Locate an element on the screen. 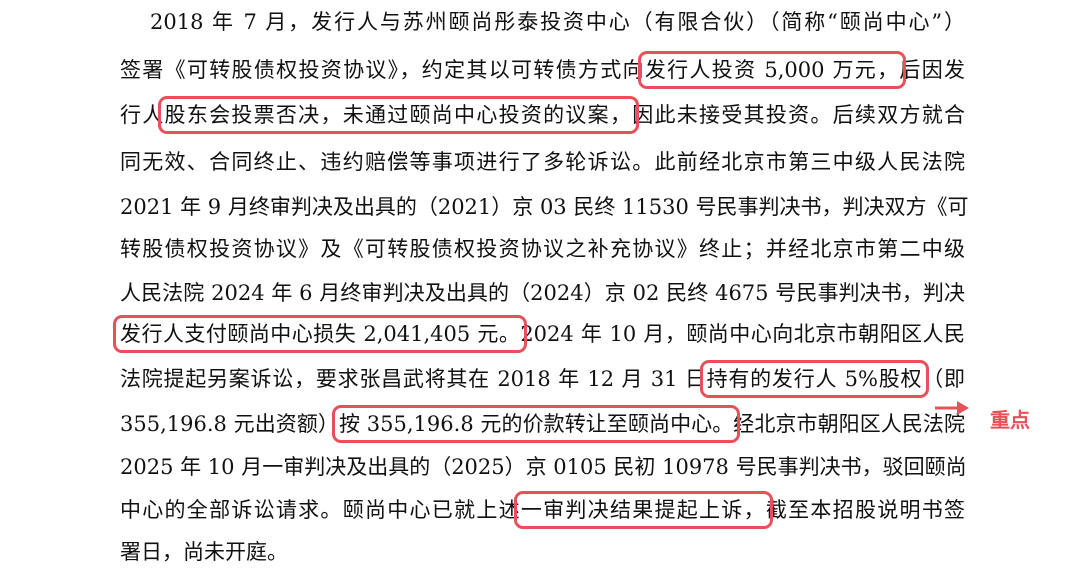  text-segment: 截至本招股说明书签 is located at coordinates (865, 510).